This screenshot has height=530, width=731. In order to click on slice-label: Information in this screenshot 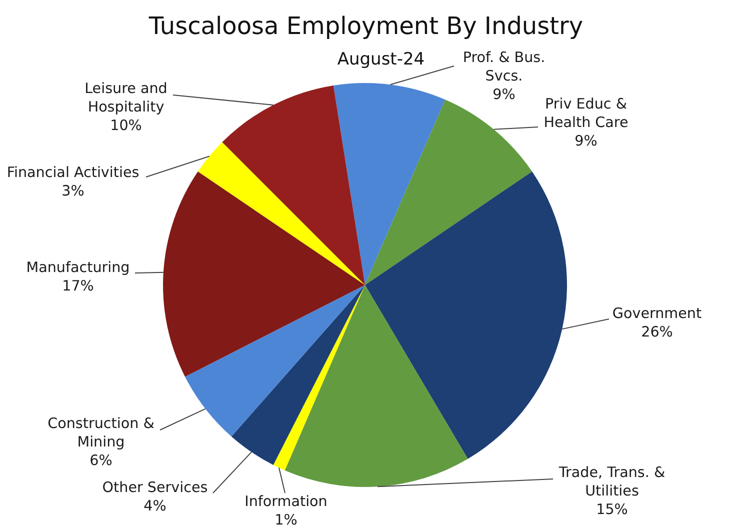, I will do `click(286, 502)`.